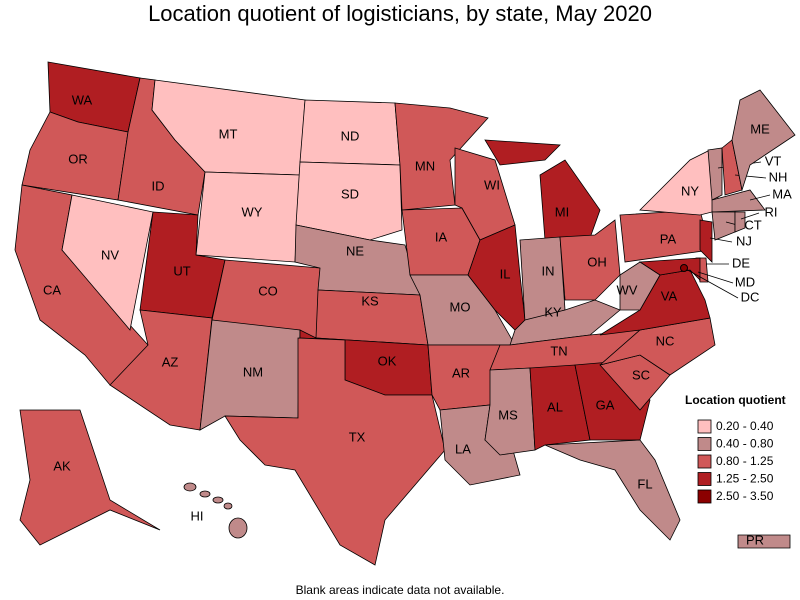  Describe the element at coordinates (555, 406) in the screenshot. I see `state-label: AL` at that location.